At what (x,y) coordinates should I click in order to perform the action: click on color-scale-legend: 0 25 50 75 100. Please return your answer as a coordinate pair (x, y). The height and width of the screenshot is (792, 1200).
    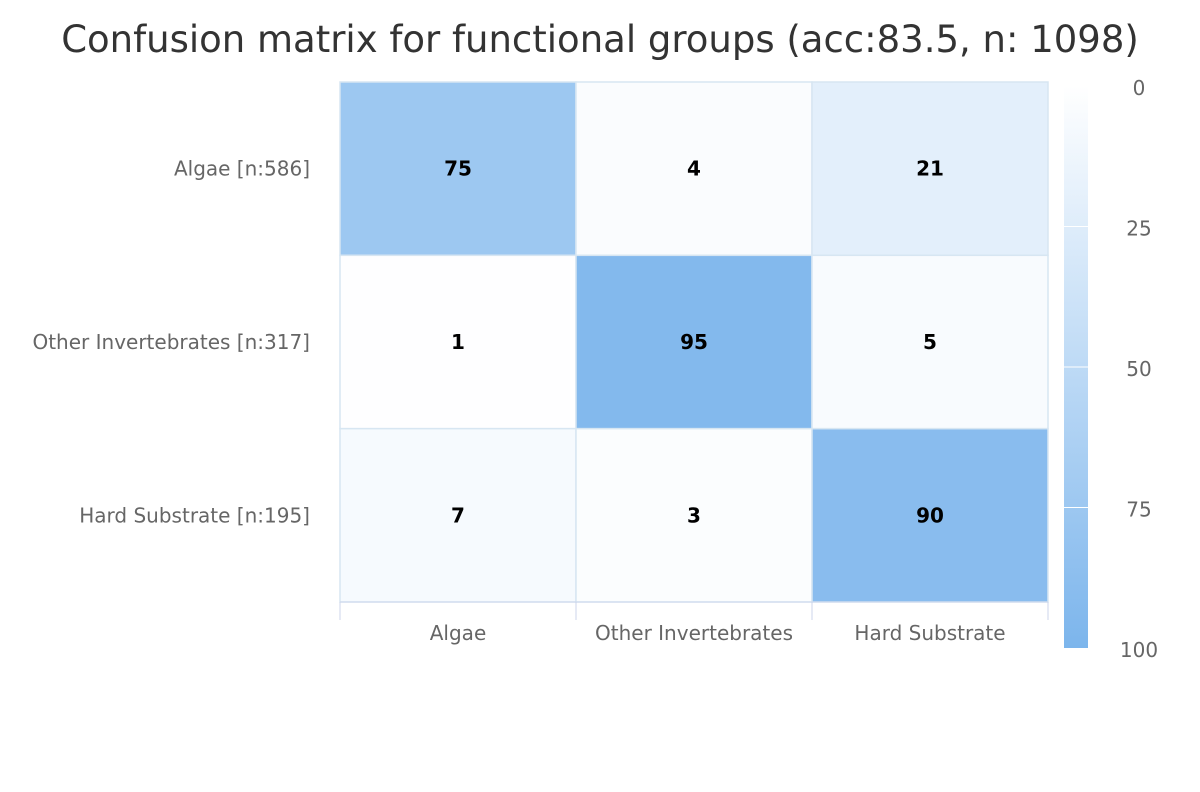
    Looking at the image, I should click on (1111, 369).